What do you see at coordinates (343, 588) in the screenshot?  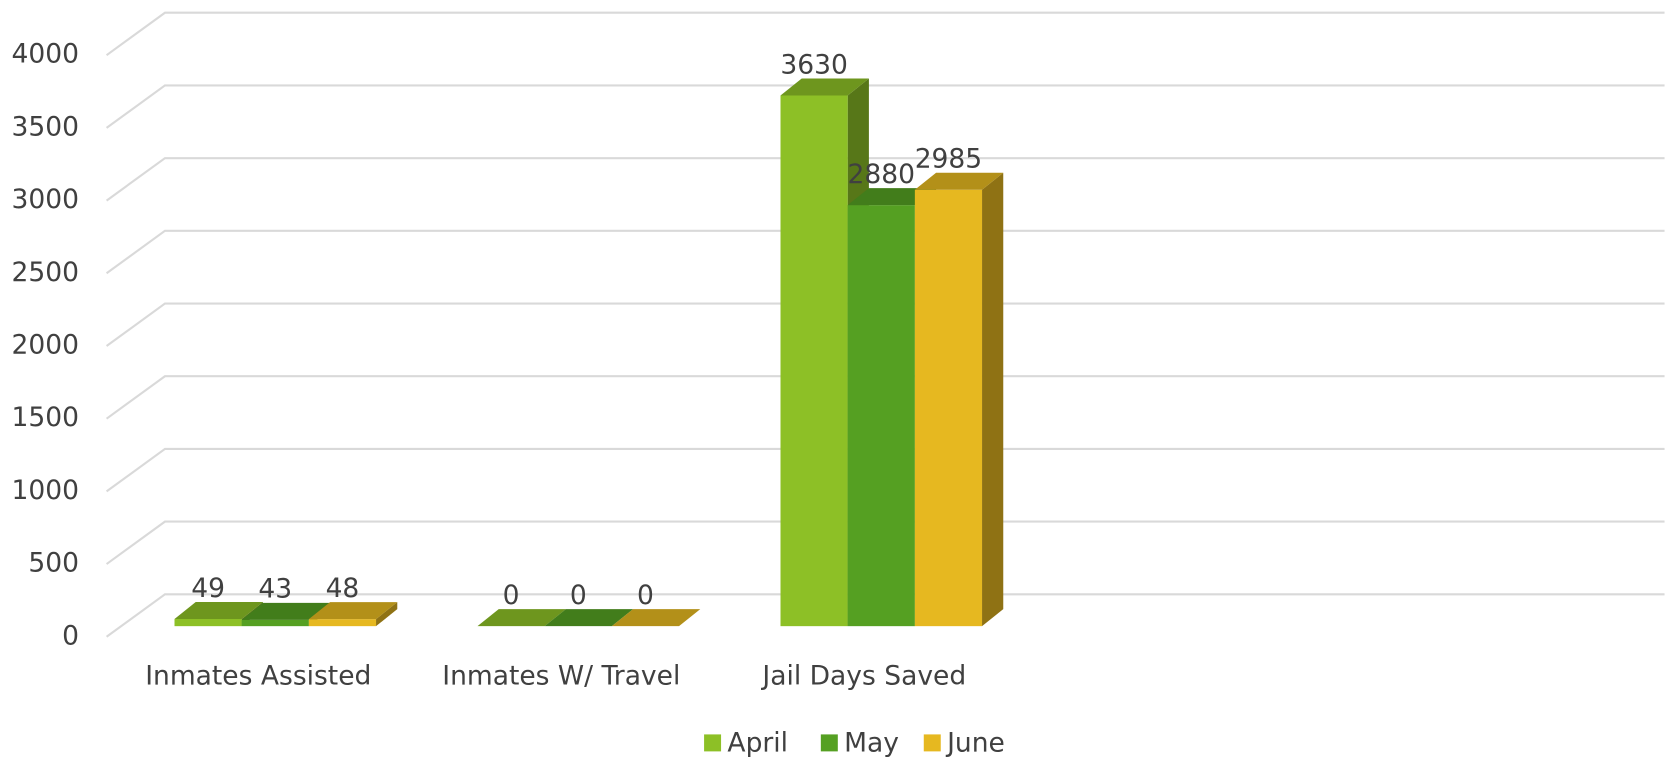 I see `data-label: 48` at bounding box center [343, 588].